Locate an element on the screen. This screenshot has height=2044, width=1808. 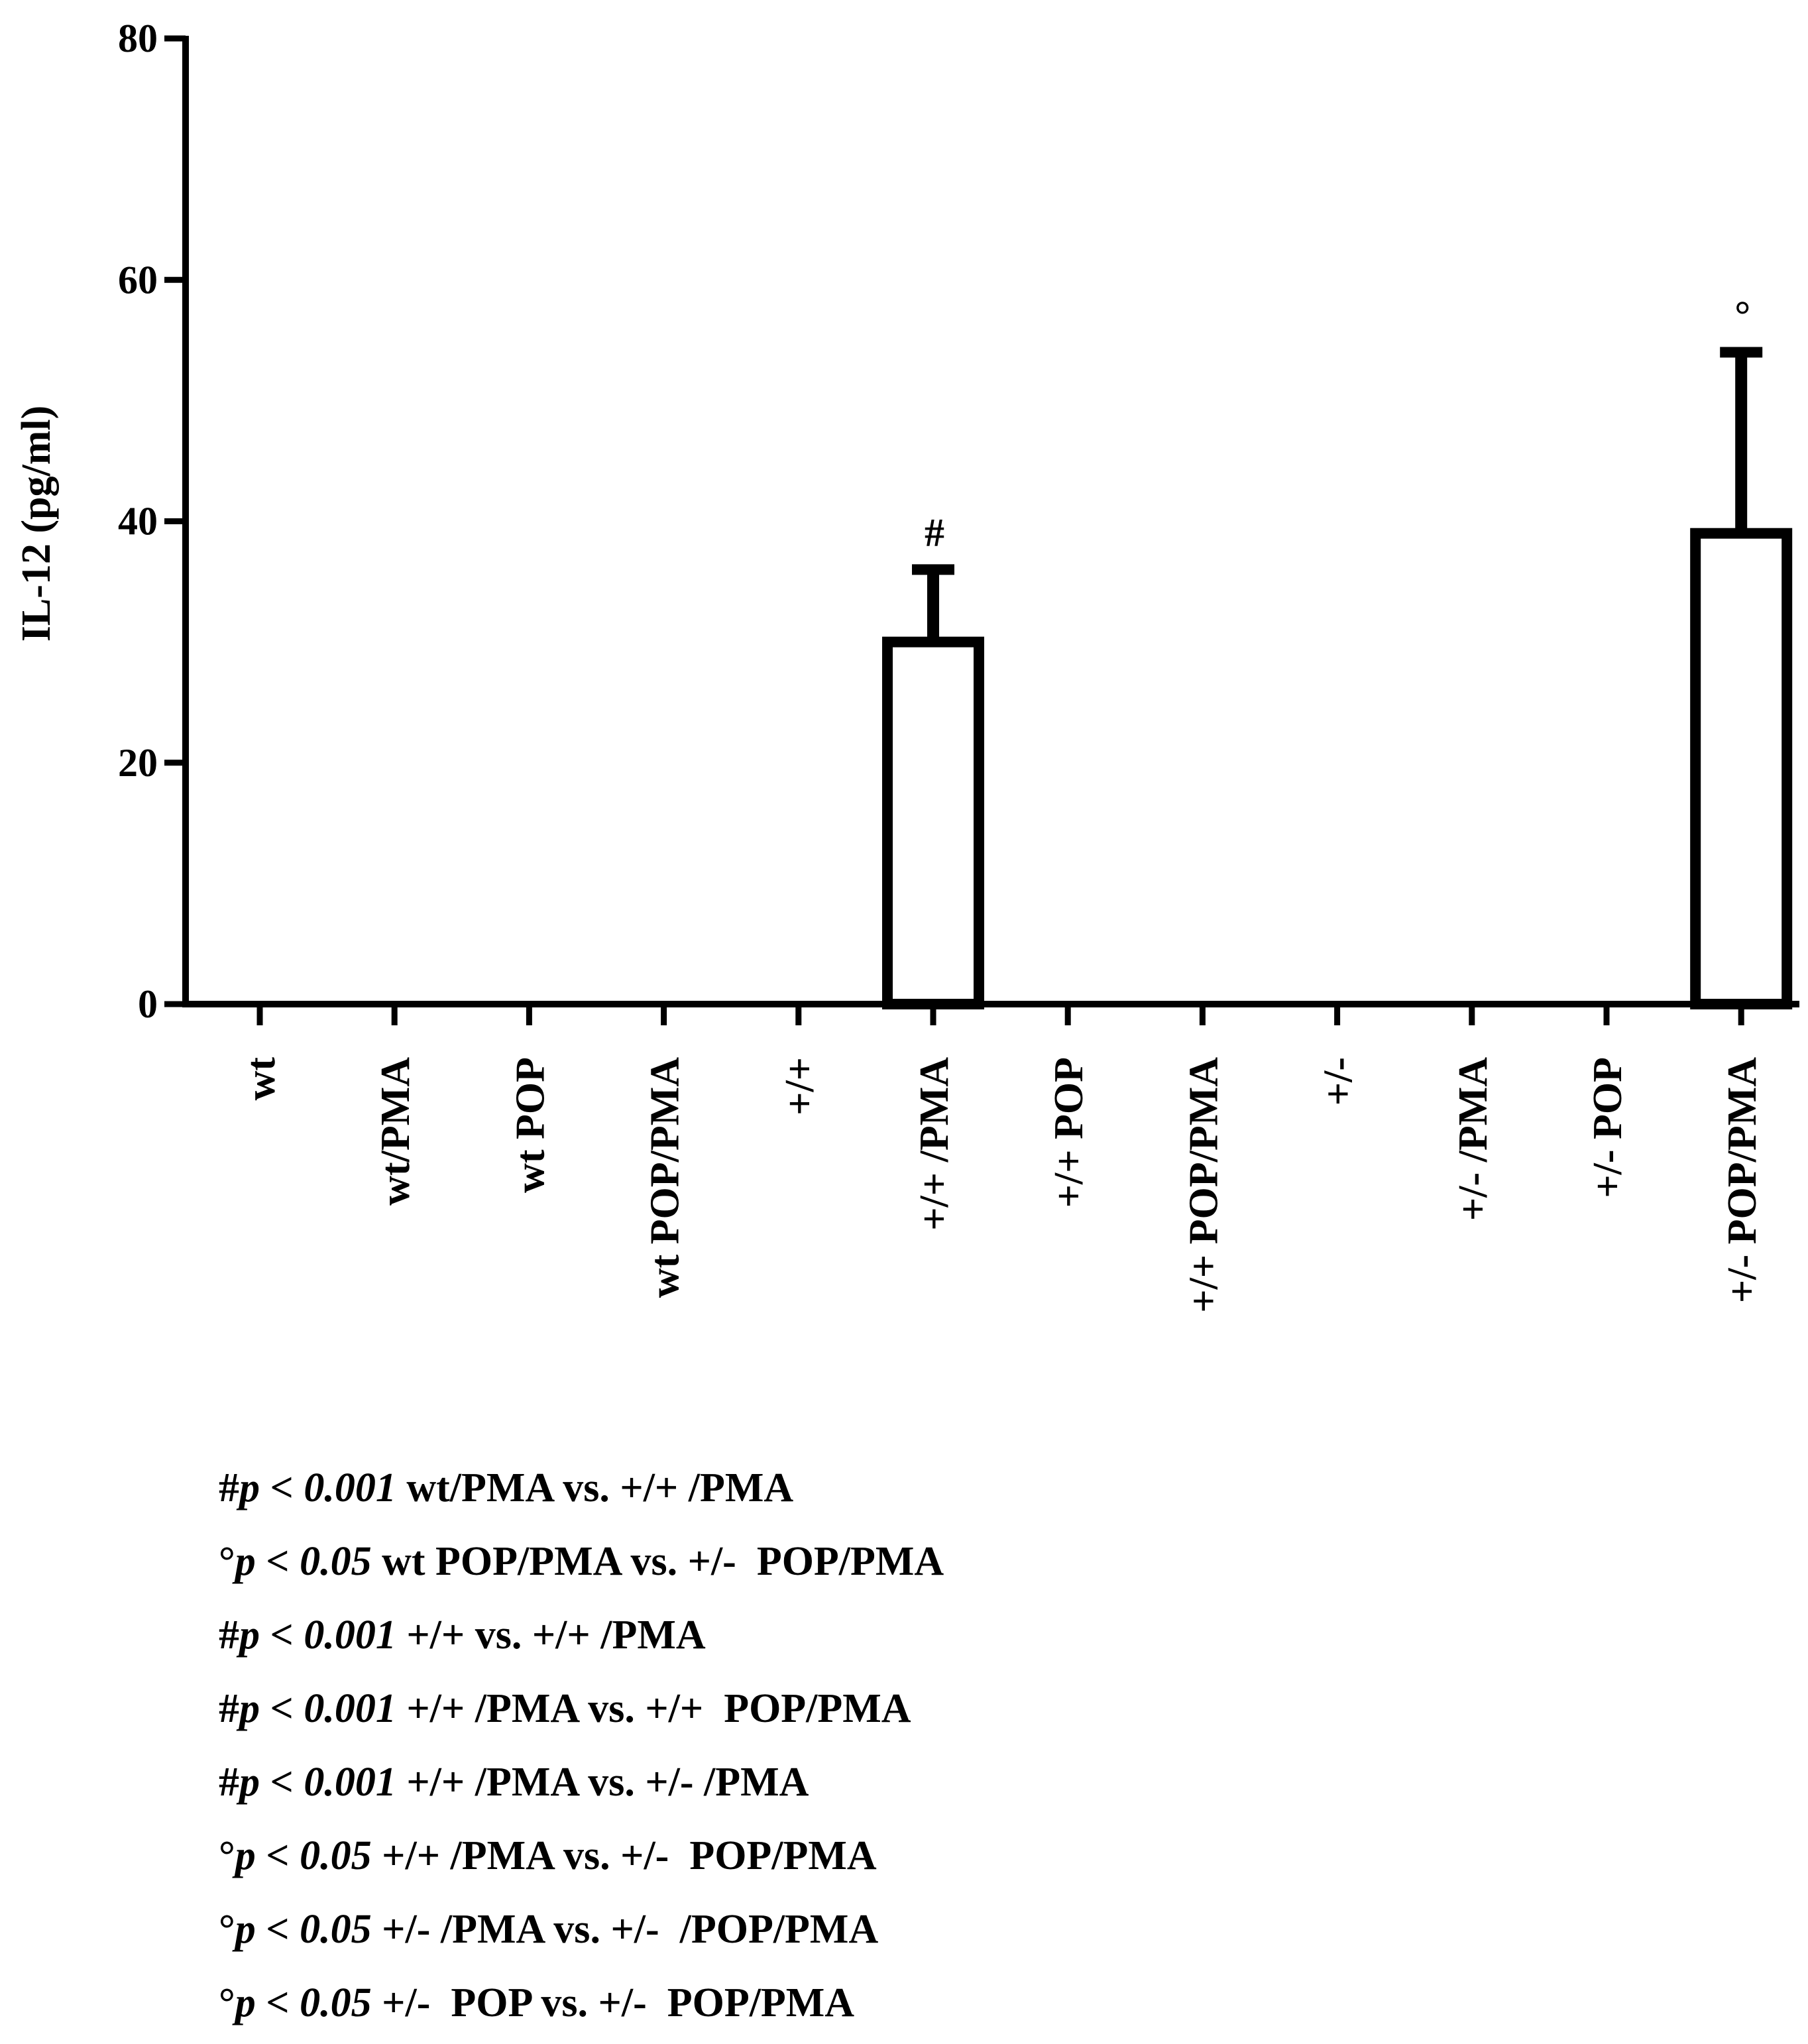
x-tick-label: wt/PMA is located at coordinates (395, 1131).